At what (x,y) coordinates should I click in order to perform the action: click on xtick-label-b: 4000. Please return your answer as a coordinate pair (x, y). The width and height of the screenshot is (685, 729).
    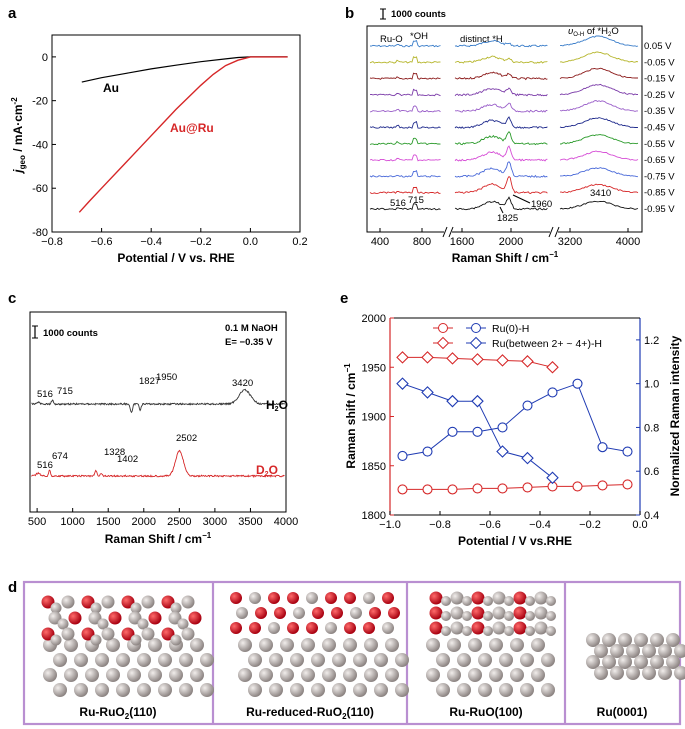
    Looking at the image, I should click on (628, 242).